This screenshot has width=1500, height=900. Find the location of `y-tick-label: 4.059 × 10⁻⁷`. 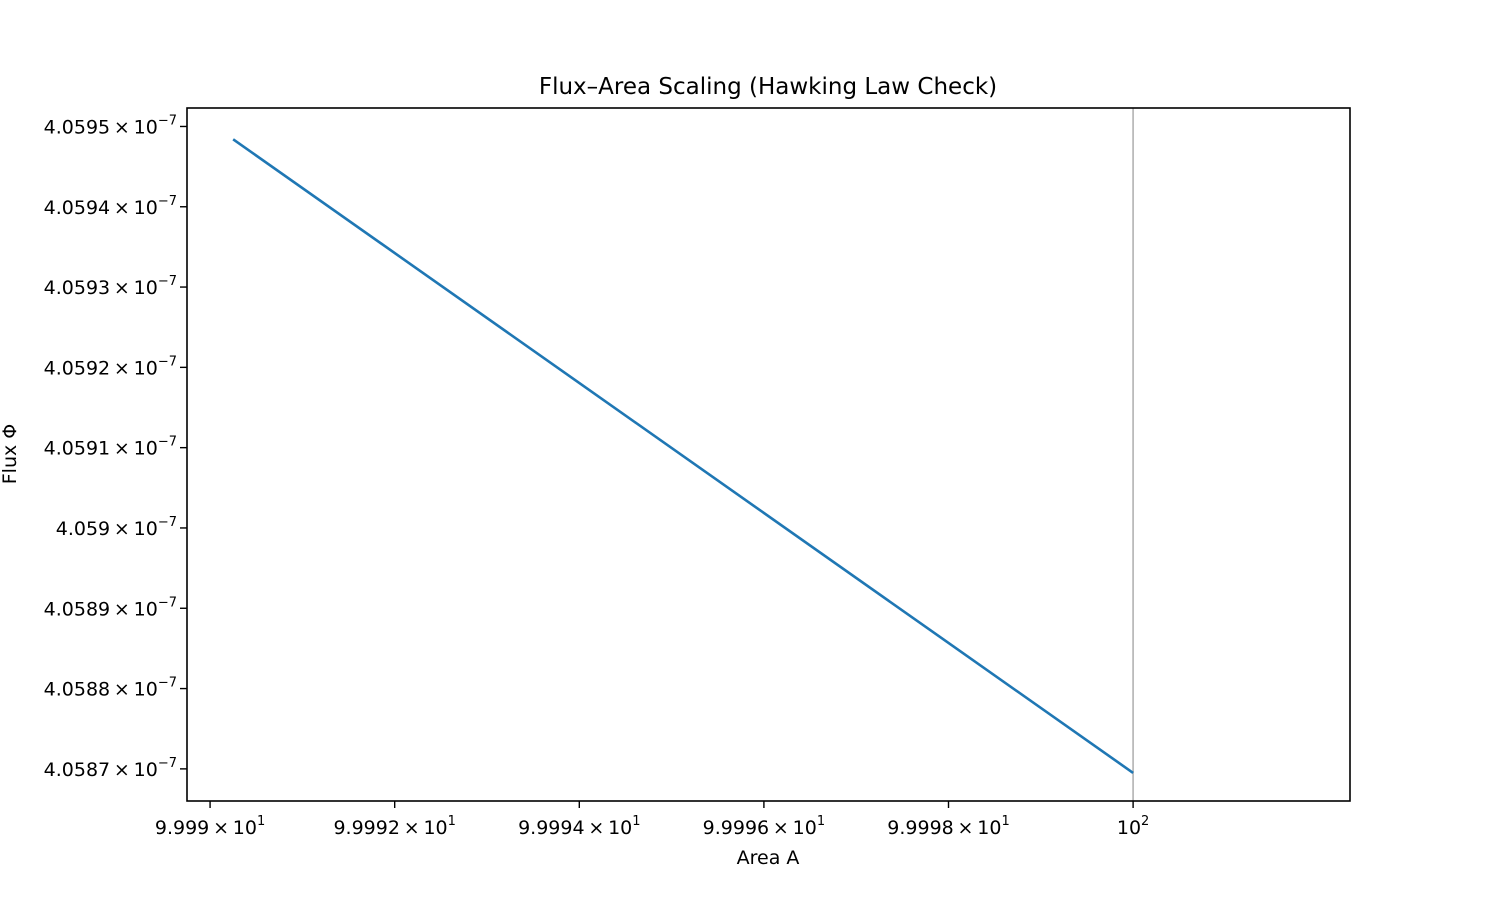

y-tick-label: 4.059 × 10⁻⁷ is located at coordinates (116, 527).